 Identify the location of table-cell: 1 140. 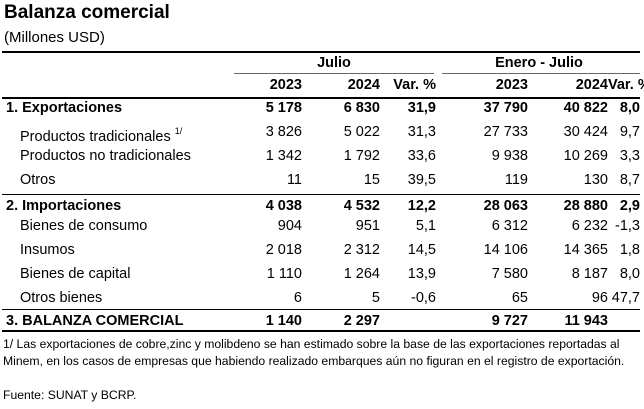
(283, 321).